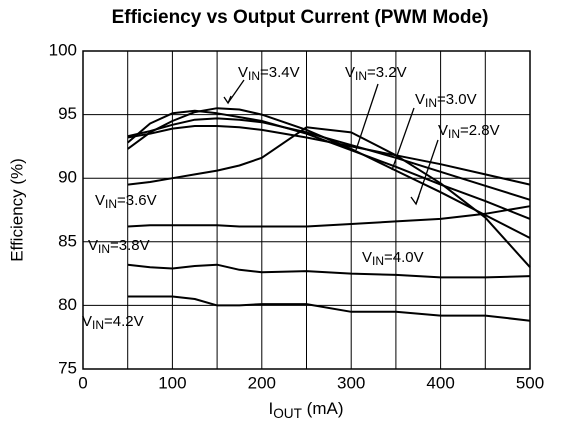 This screenshot has height=426, width=562. I want to click on y-tick-label: 100, so click(63, 49).